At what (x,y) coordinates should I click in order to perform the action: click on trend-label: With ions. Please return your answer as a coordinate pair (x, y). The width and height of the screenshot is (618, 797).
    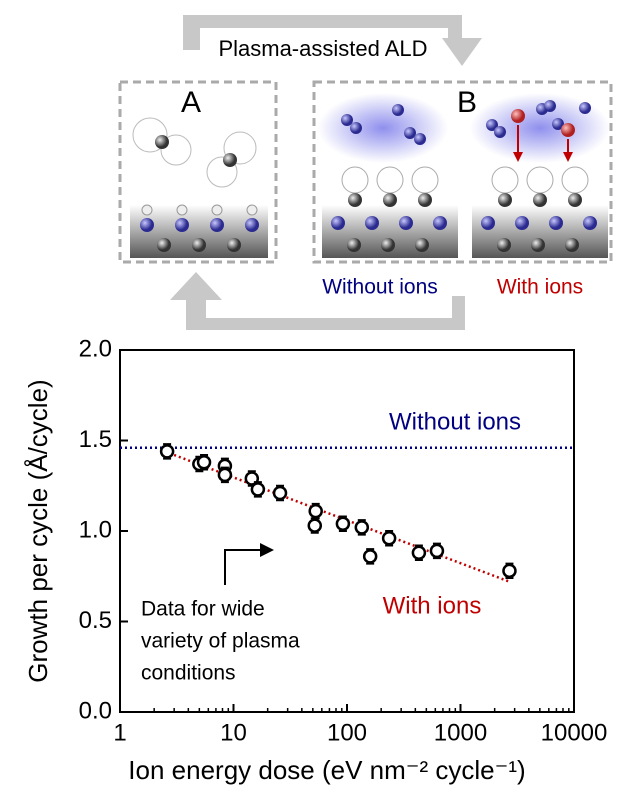
    Looking at the image, I should click on (432, 605).